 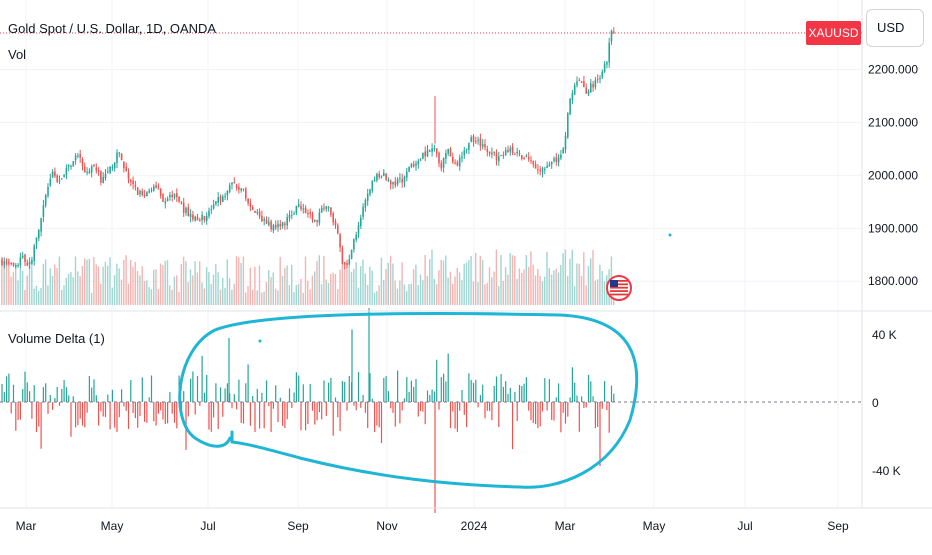 What do you see at coordinates (893, 70) in the screenshot?
I see `price-tick-label: 2200.000` at bounding box center [893, 70].